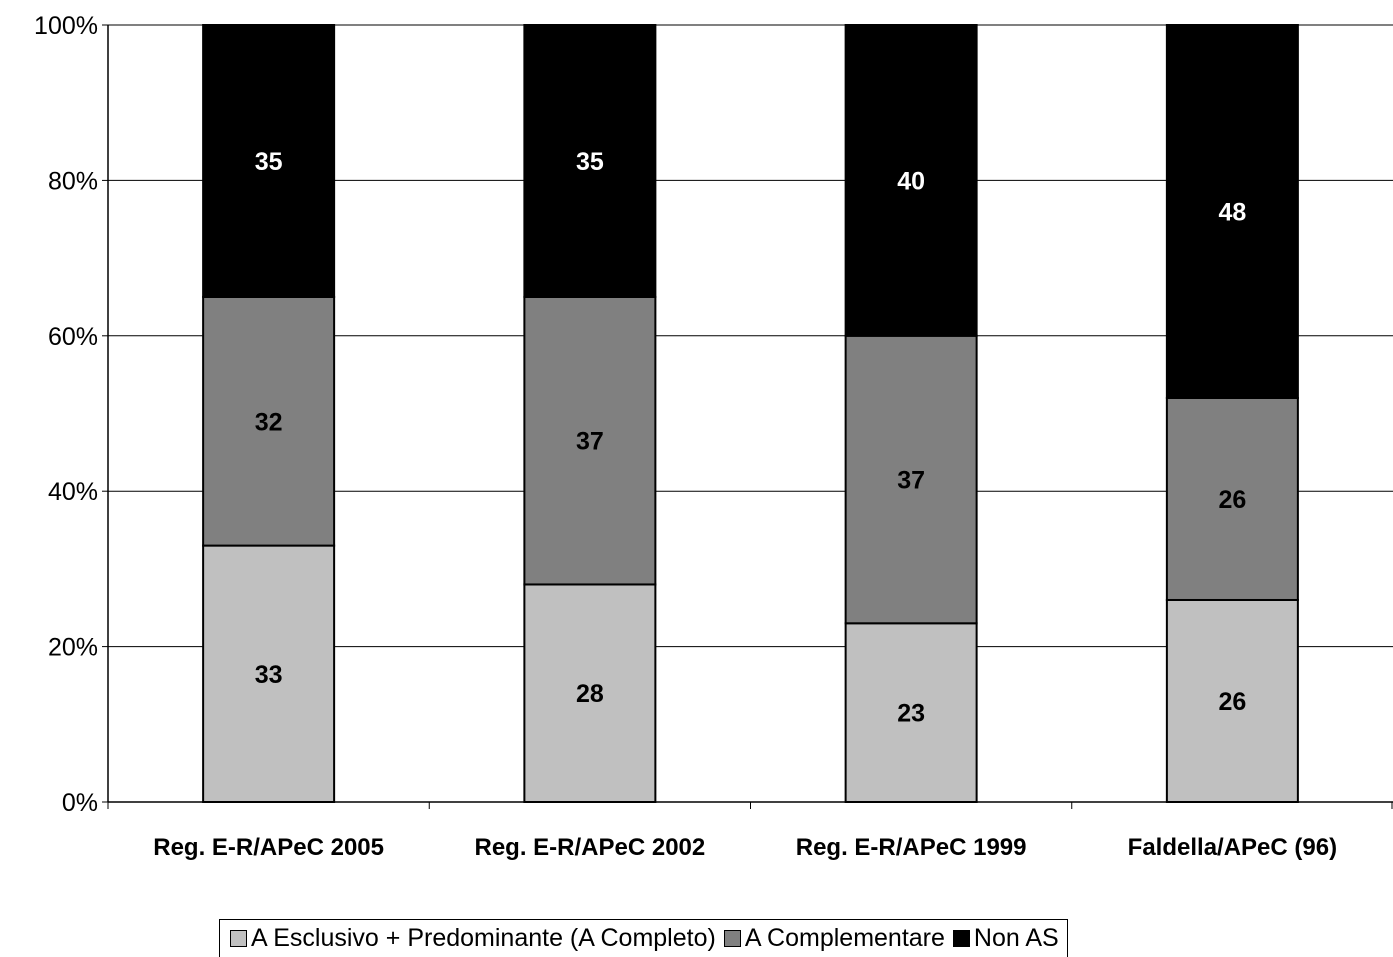  Describe the element at coordinates (590, 694) in the screenshot. I see `data-label: 28` at that location.